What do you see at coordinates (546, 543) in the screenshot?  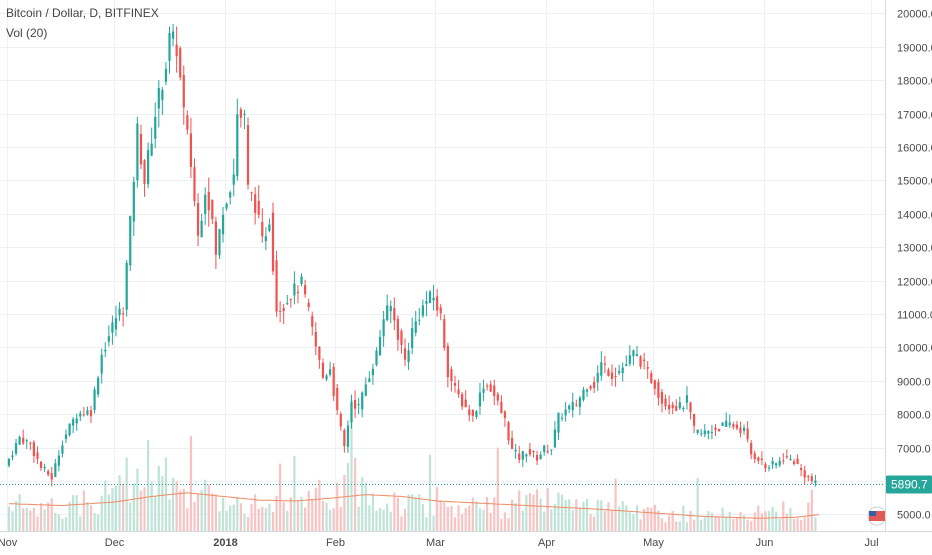 I see `x-tick-label: Apr` at bounding box center [546, 543].